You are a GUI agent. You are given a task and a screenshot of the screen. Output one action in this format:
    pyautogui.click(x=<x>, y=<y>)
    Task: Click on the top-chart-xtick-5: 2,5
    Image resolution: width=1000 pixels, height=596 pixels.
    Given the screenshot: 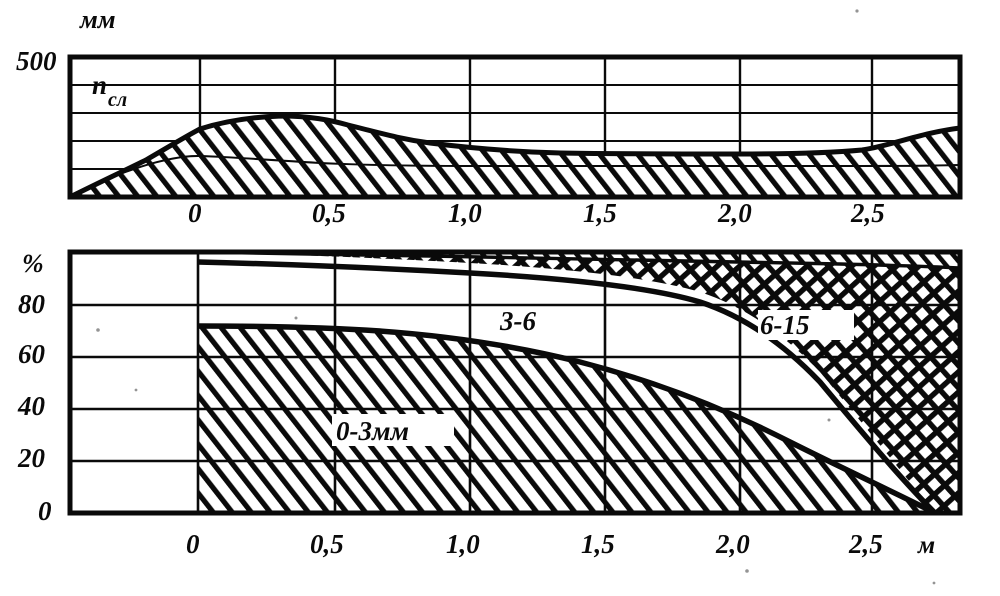 What is the action you would take?
    pyautogui.click(x=867, y=213)
    